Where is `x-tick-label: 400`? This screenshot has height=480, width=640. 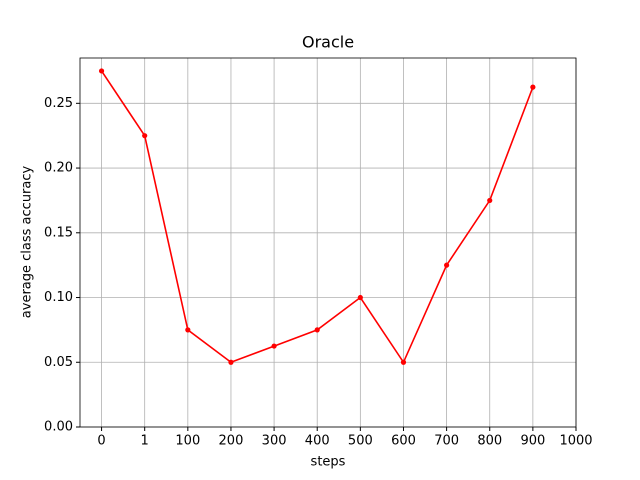 x-tick-label: 400 is located at coordinates (317, 441).